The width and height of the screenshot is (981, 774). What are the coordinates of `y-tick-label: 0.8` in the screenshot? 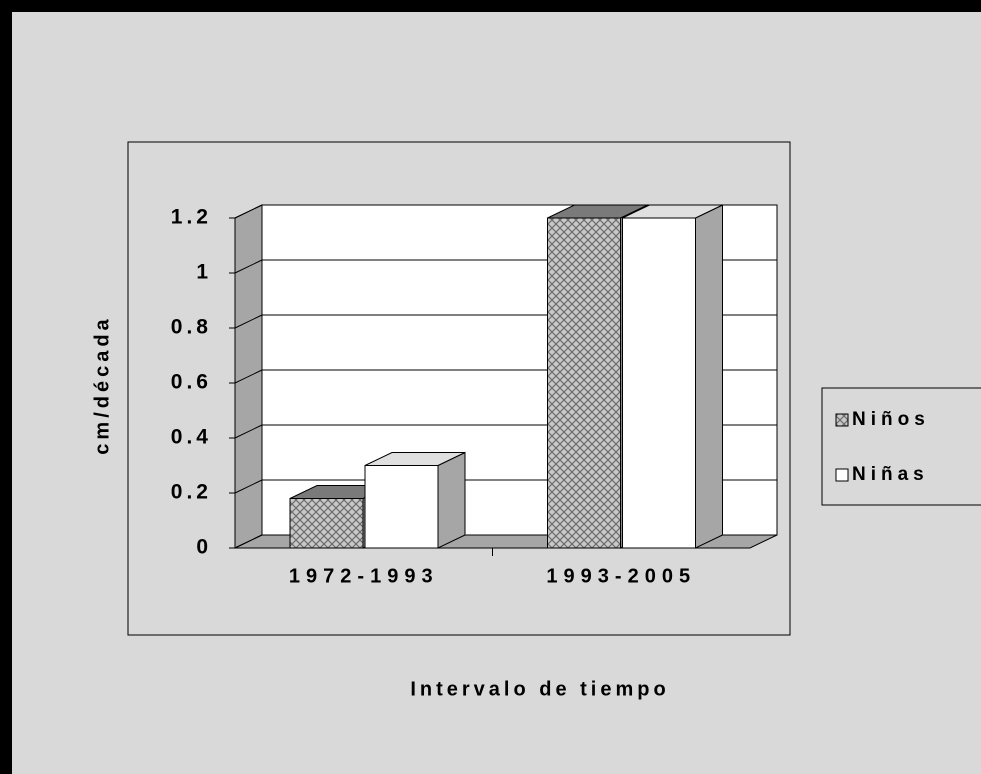 It's located at (191, 327).